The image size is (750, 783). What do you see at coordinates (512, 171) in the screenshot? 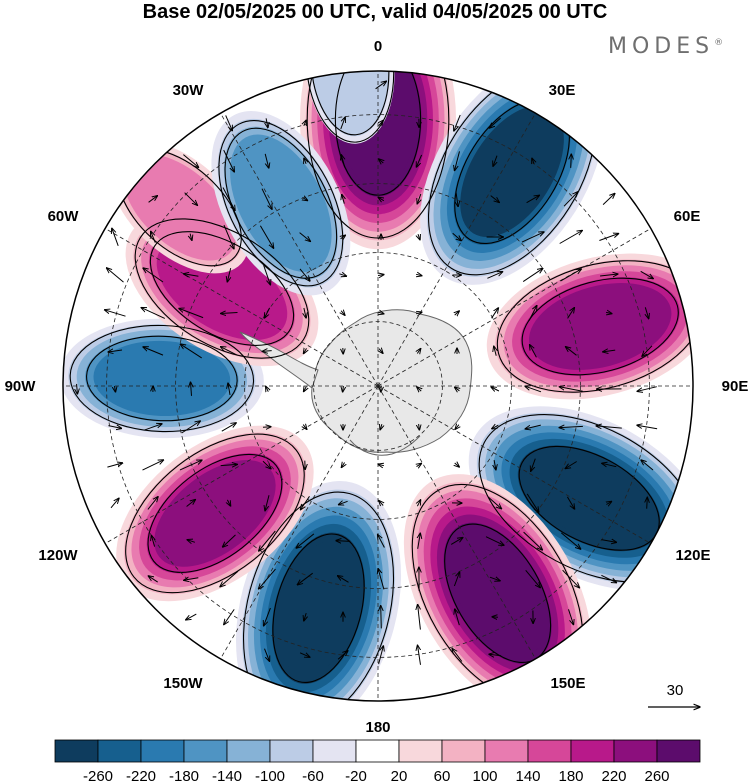
I see `anomaly-level` at bounding box center [512, 171].